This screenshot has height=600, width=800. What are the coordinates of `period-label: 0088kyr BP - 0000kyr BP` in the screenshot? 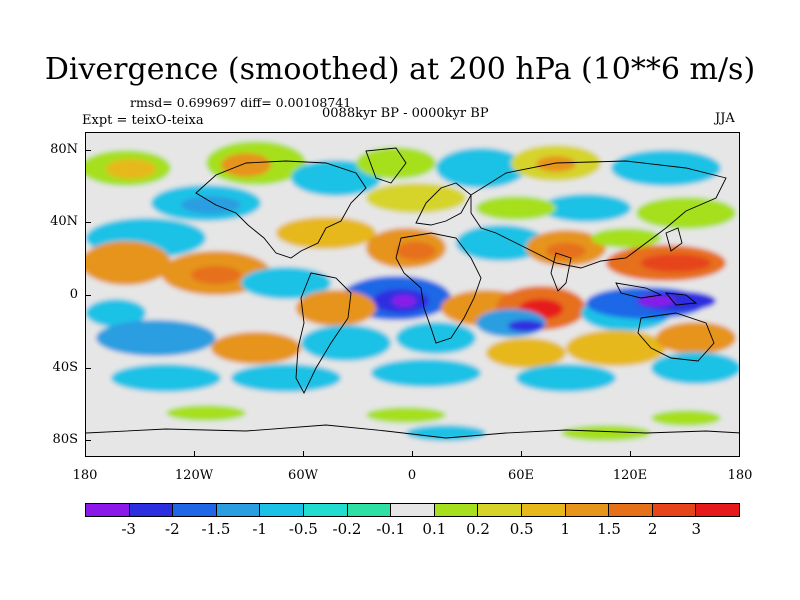 It's located at (405, 113).